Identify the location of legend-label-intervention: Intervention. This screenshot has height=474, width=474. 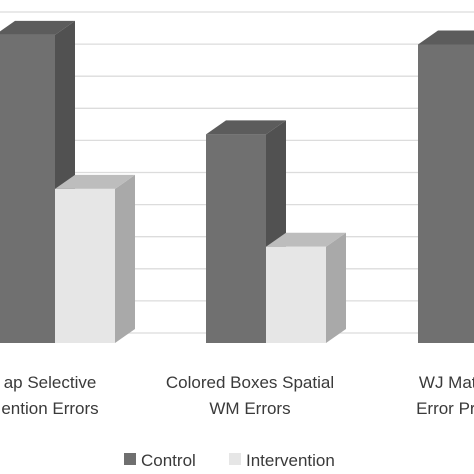
(290, 460).